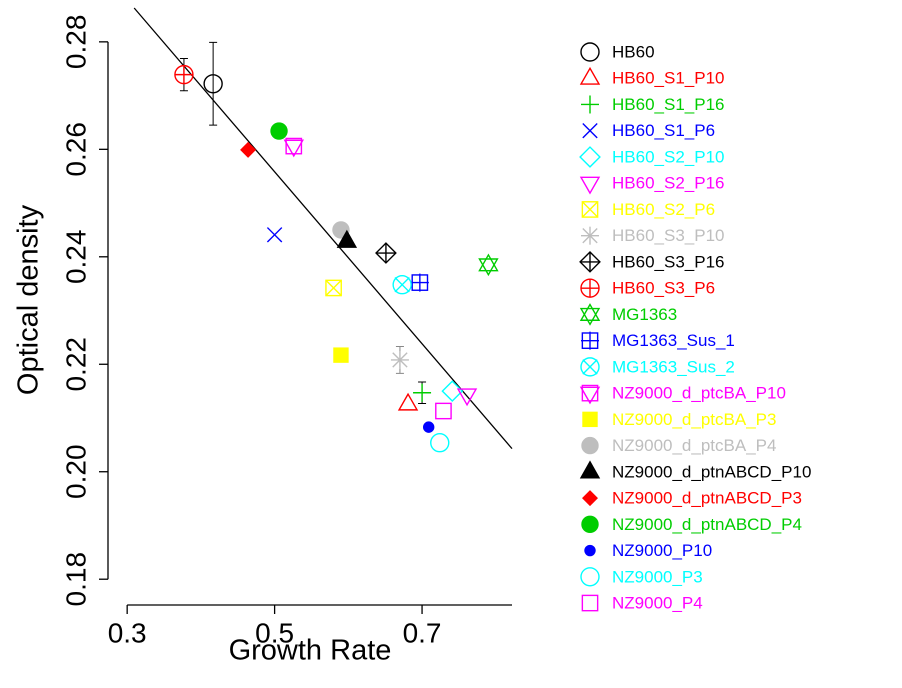  I want to click on legend-label: NZ9000_P3, so click(657, 576).